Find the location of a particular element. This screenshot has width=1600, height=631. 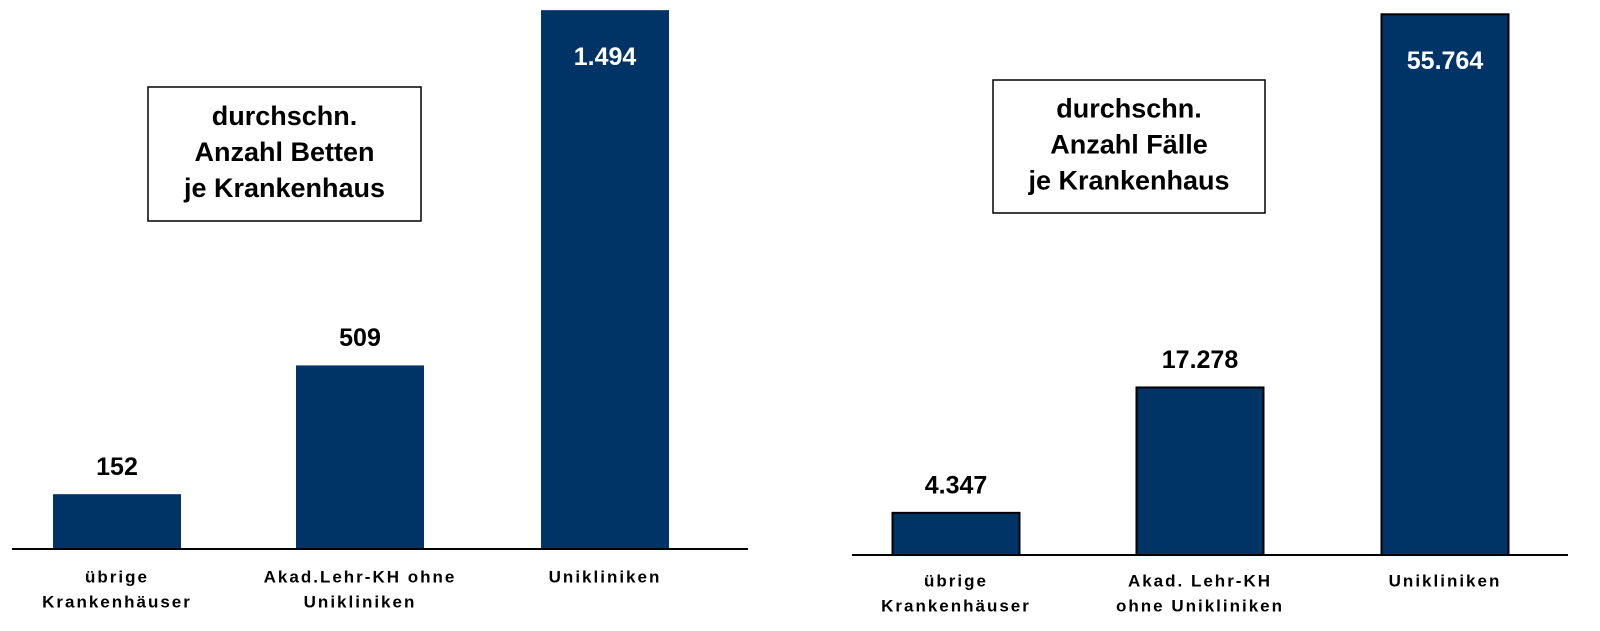

chart-title: Anzahl Betten is located at coordinates (284, 152).